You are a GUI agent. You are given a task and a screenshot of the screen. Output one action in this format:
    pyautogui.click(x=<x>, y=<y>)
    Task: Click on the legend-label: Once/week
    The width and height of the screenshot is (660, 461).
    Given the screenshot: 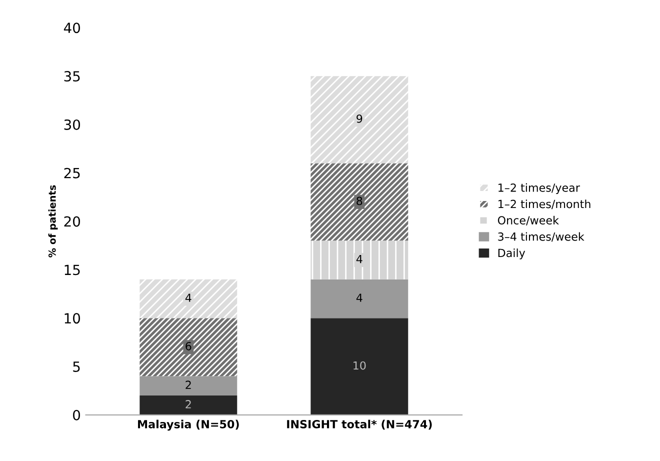 What is the action you would take?
    pyautogui.click(x=528, y=221)
    